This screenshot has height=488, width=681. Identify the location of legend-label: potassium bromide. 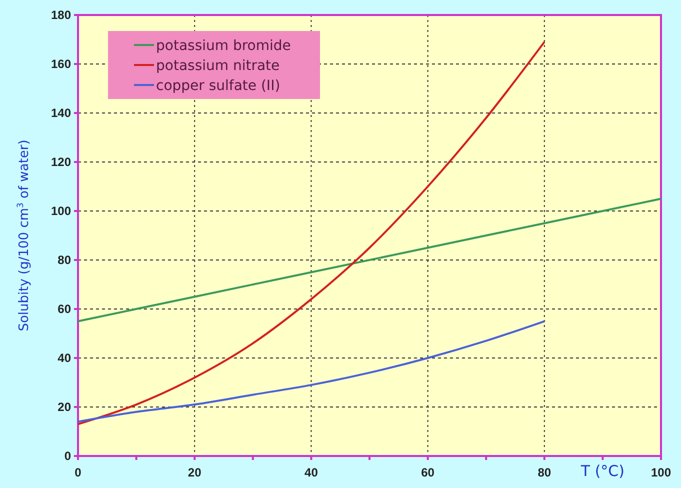
(223, 46).